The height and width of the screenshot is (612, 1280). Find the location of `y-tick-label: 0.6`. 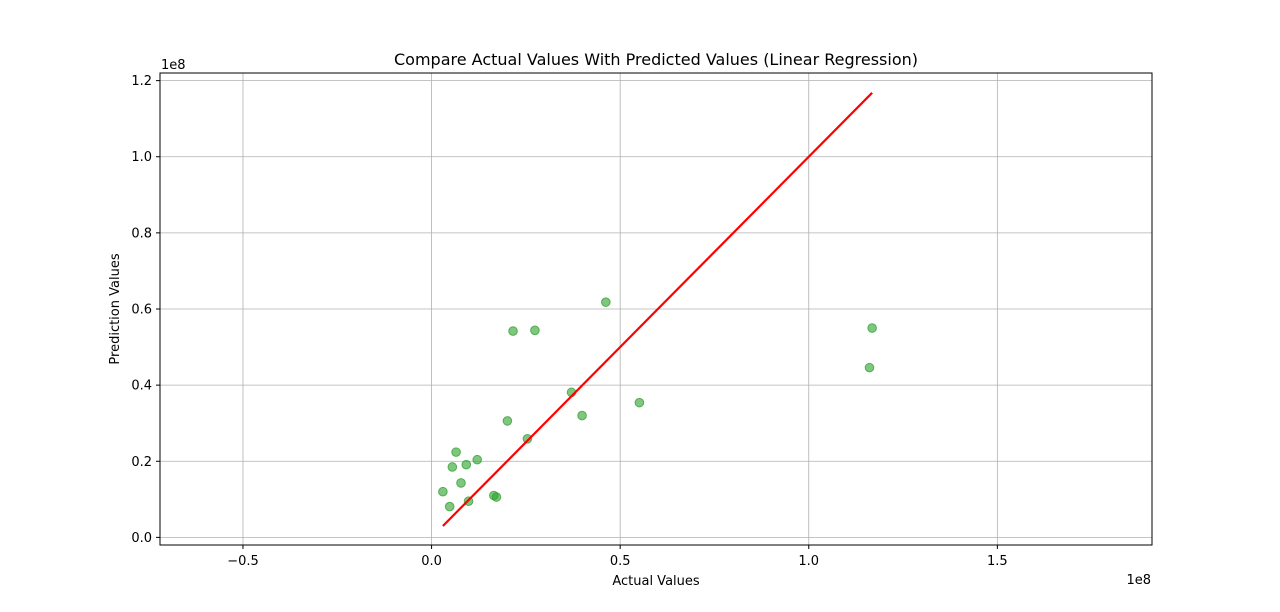

y-tick-label: 0.6 is located at coordinates (141, 310).